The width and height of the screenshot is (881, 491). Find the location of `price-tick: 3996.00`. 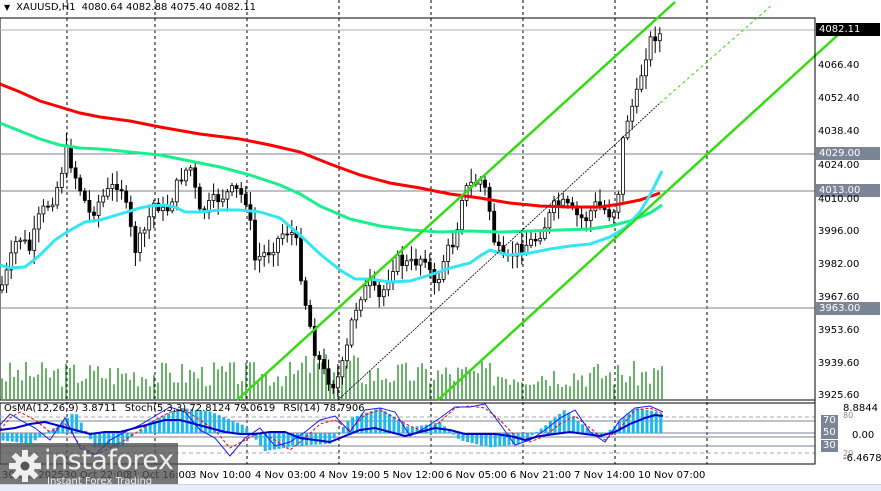

price-tick: 3996.00 is located at coordinates (839, 231).